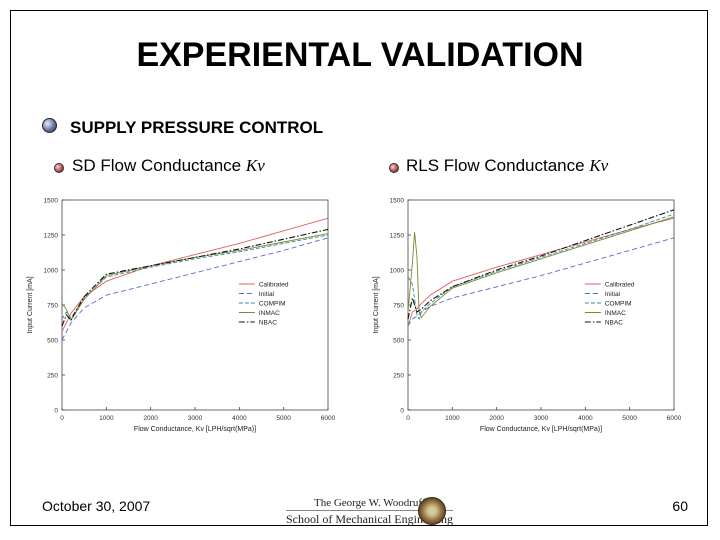 The height and width of the screenshot is (540, 720). Describe the element at coordinates (369, 518) in the screenshot. I see `logo-line-2: School of Mechanical Engineering` at that location.